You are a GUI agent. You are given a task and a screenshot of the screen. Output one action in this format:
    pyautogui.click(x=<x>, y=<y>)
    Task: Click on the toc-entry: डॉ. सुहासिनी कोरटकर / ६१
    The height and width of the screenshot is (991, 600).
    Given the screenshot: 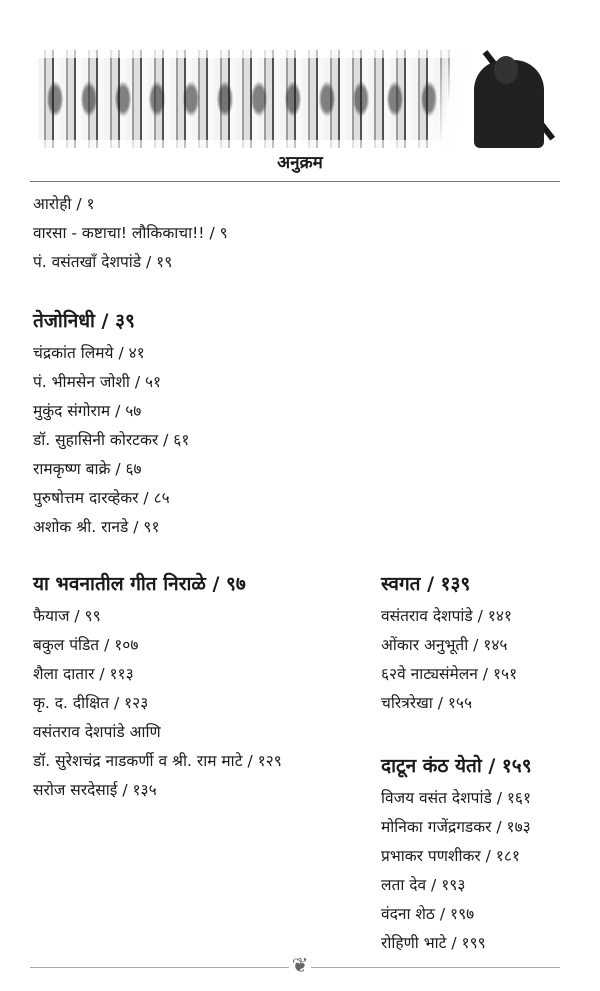 What is the action you would take?
    pyautogui.click(x=111, y=440)
    